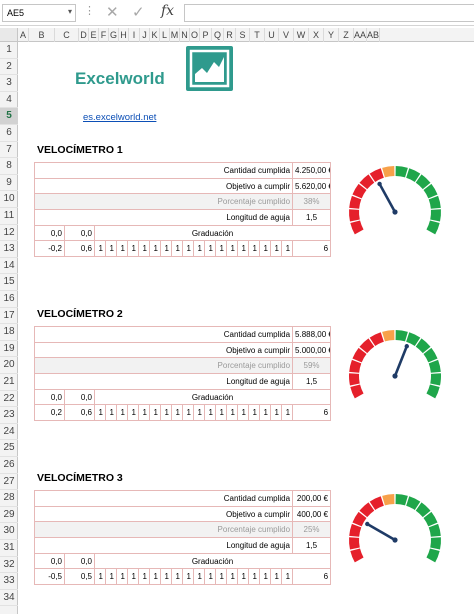 The image size is (474, 614). What do you see at coordinates (9, 67) in the screenshot?
I see `row-header-2: 2` at bounding box center [9, 67].